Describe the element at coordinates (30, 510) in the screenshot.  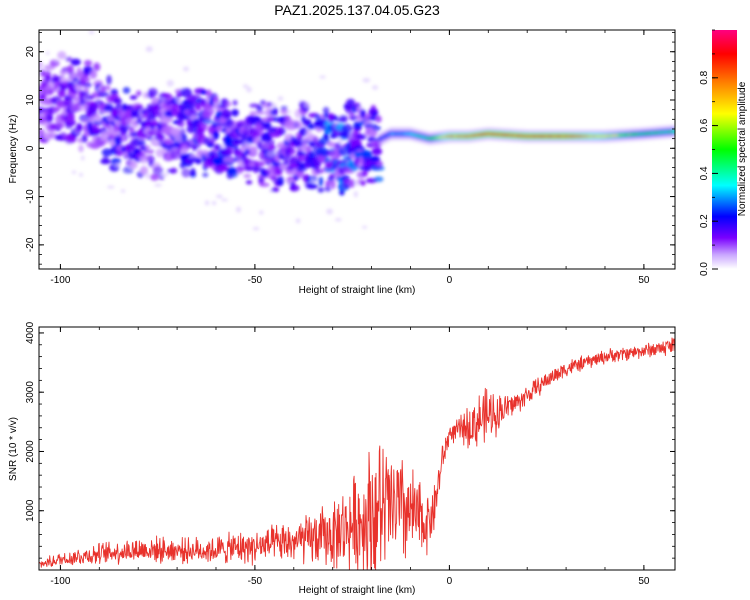
I see `y-tick-label: 1000` at that location.